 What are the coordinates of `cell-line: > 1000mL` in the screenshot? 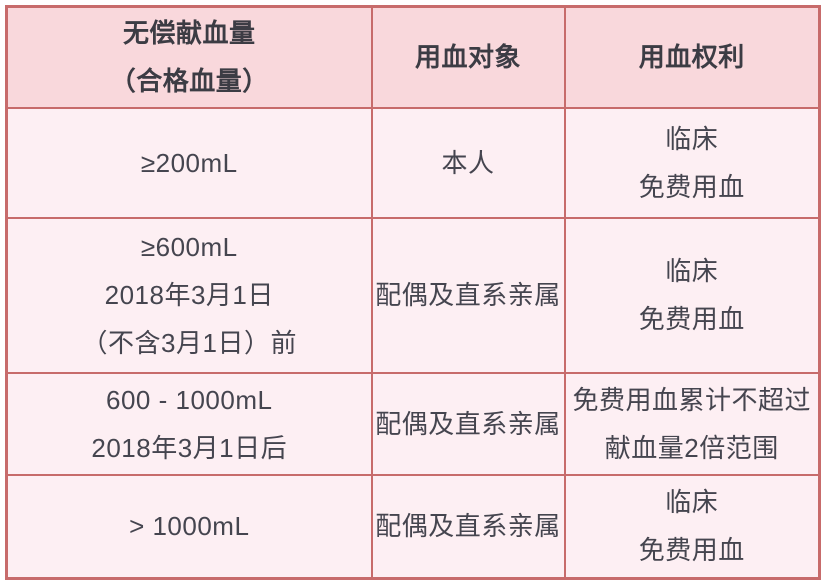 It's located at (189, 526).